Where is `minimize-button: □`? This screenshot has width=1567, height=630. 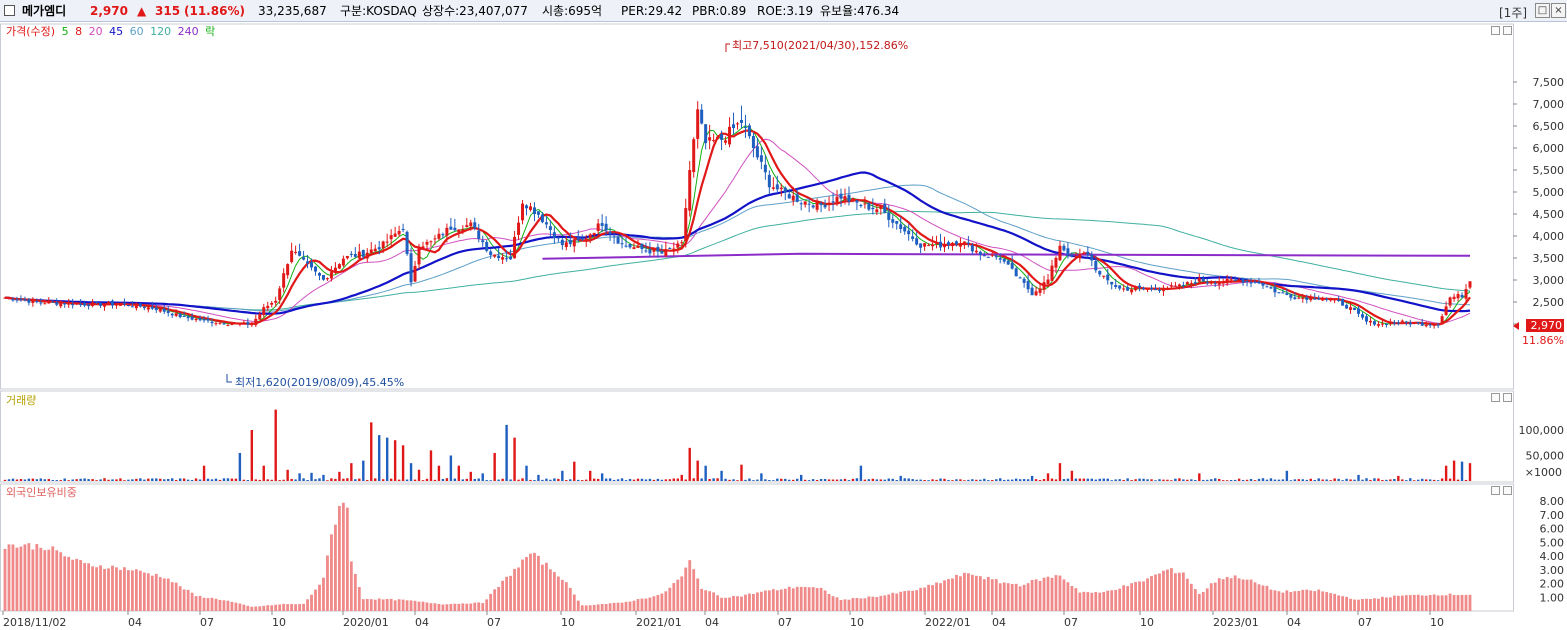
minimize-button: □ is located at coordinates (1542, 10).